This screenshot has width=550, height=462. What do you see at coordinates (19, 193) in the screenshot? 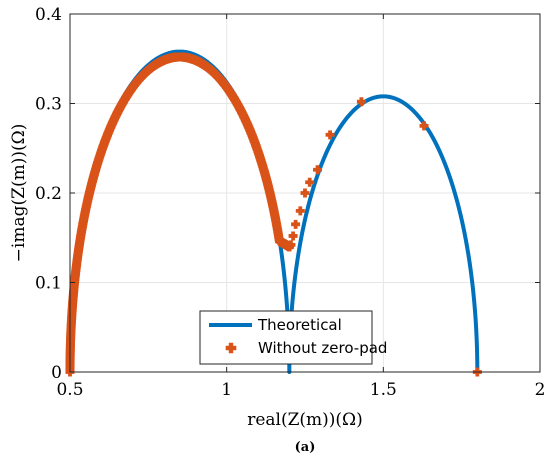
I see `y-axis-label: −imag(Z(m))(Ω)` at bounding box center [19, 193].